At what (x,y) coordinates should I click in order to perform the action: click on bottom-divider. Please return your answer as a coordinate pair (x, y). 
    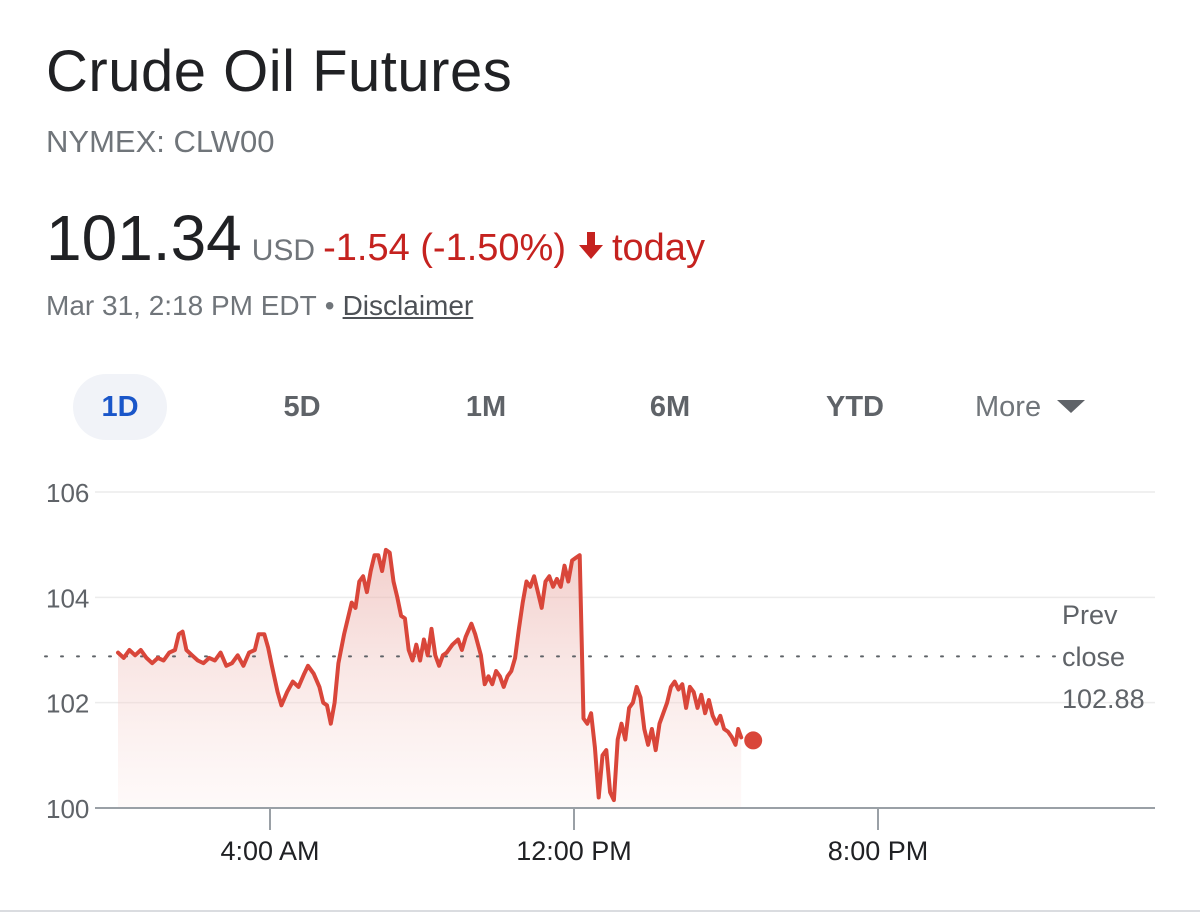
    Looking at the image, I should click on (600, 911).